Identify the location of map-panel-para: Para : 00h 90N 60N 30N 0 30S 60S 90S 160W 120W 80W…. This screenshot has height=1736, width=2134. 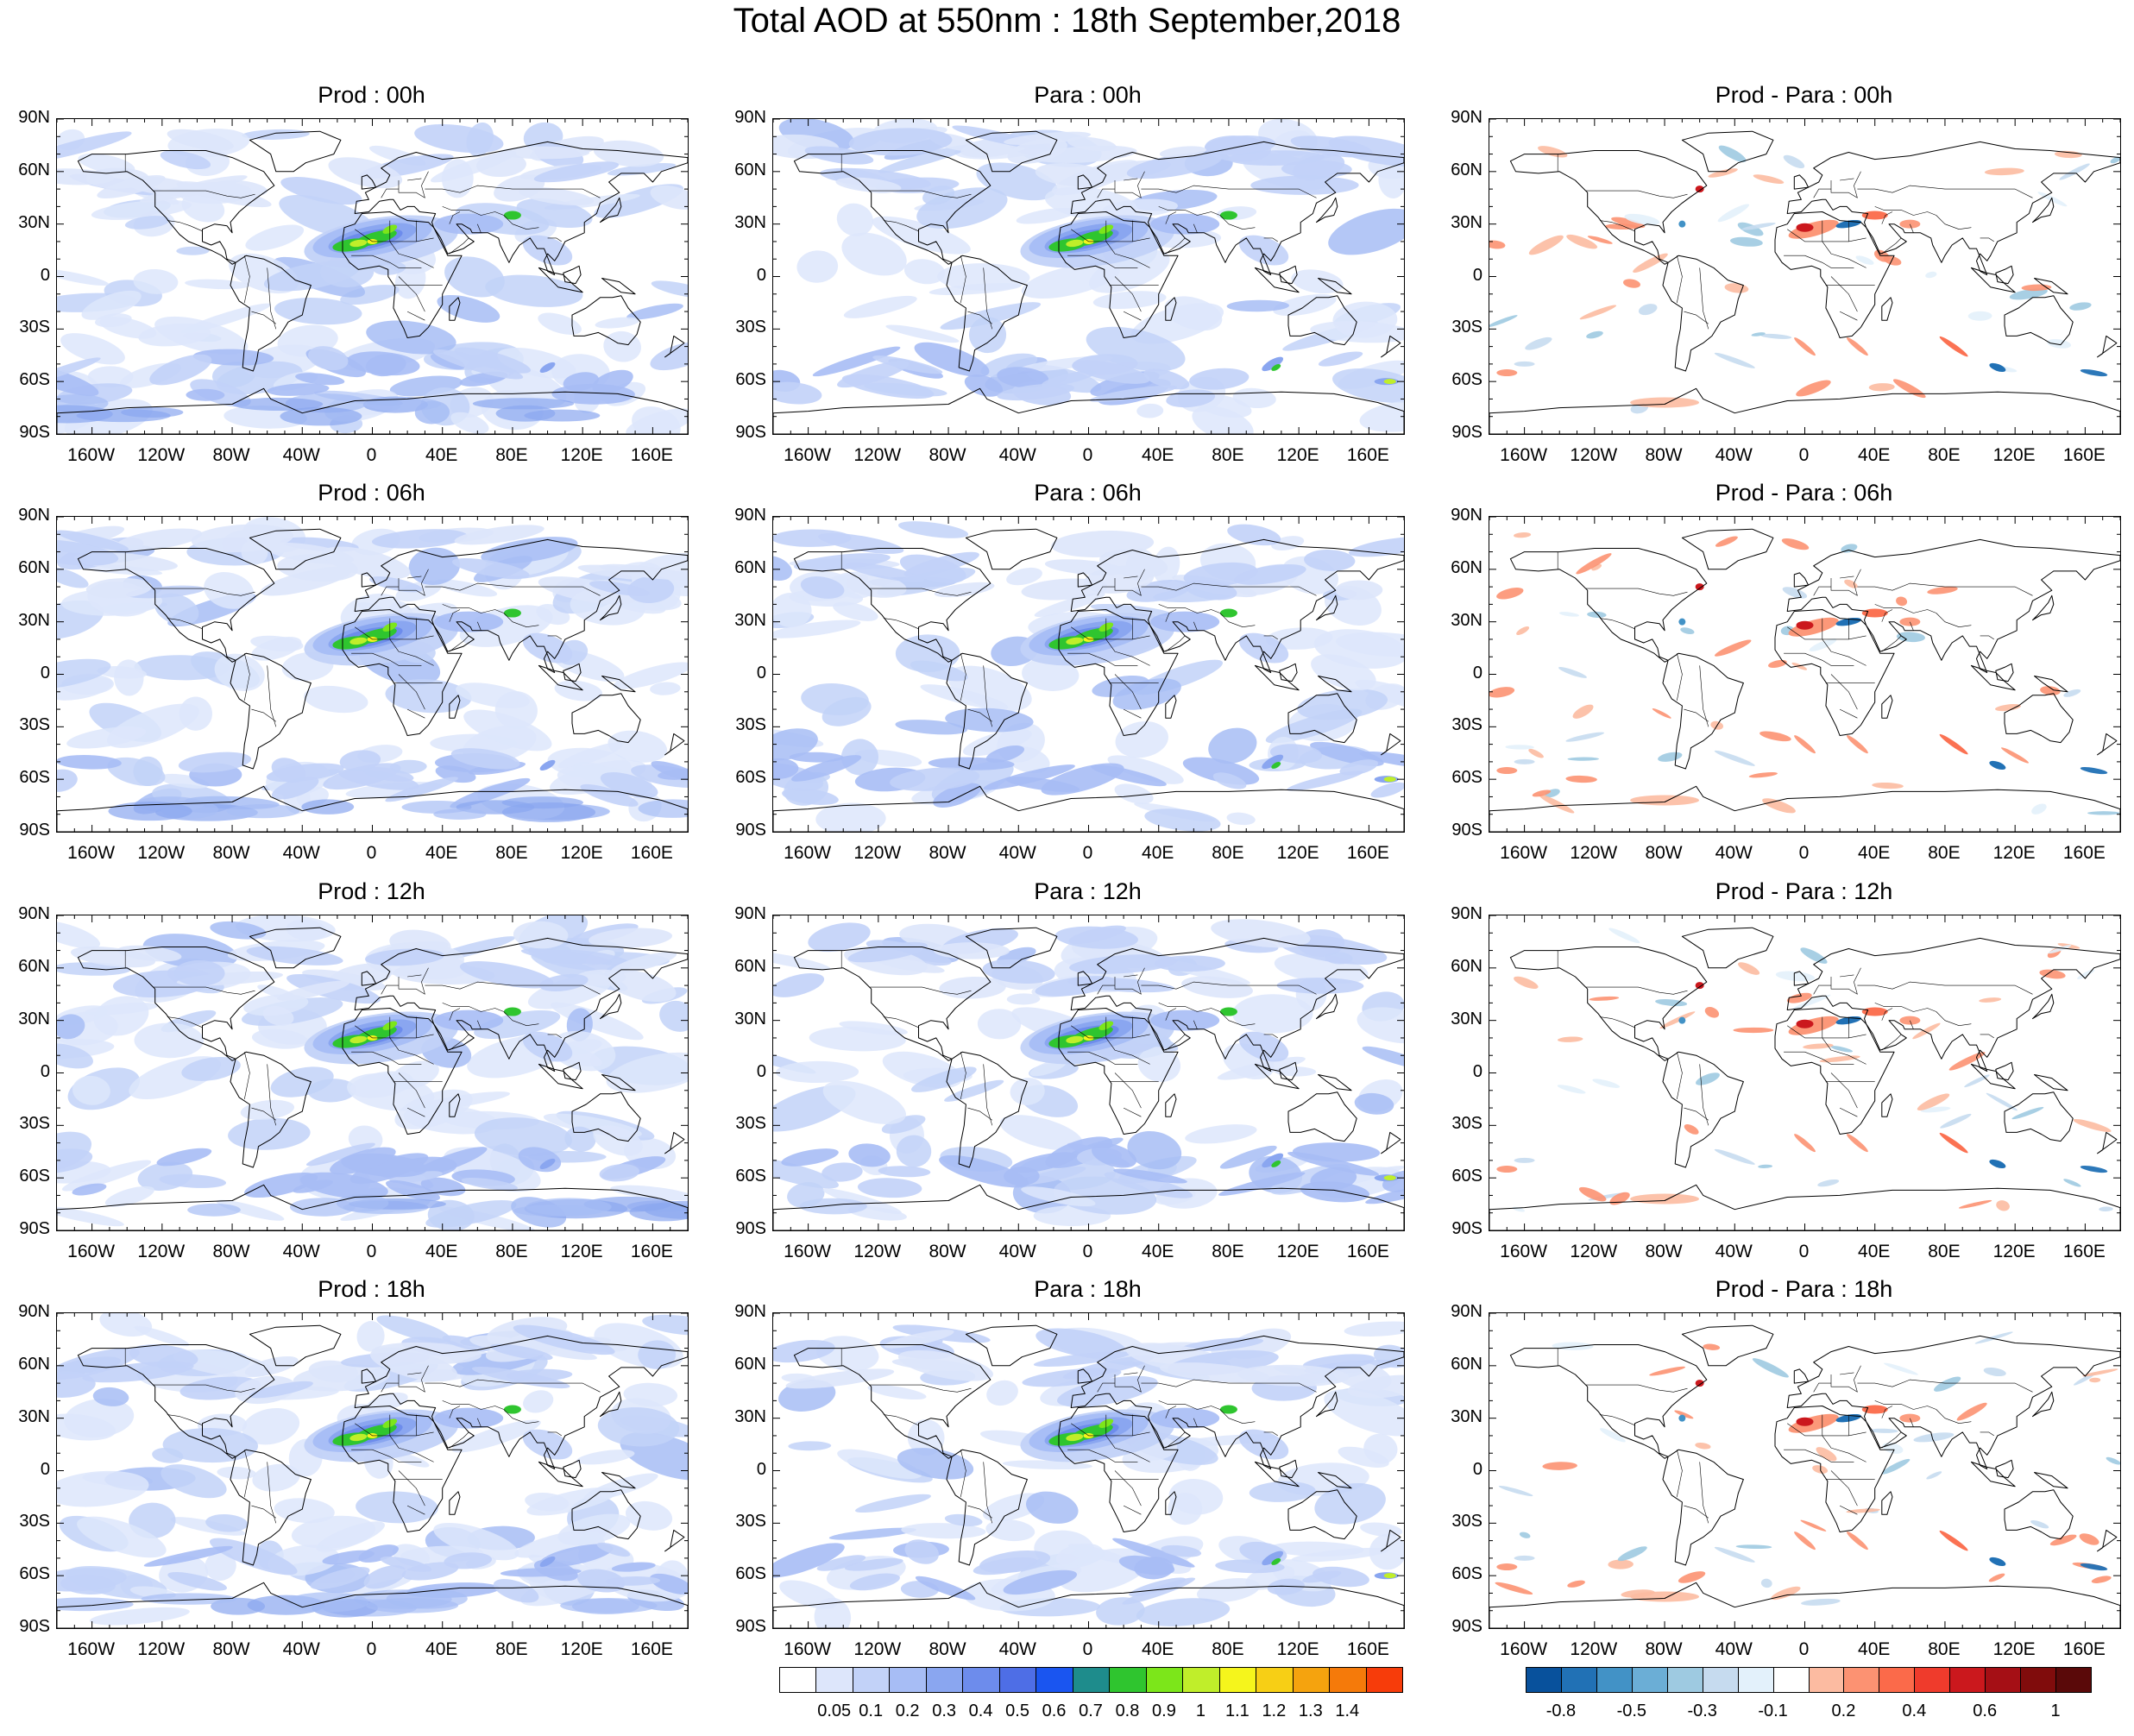
(1069, 273).